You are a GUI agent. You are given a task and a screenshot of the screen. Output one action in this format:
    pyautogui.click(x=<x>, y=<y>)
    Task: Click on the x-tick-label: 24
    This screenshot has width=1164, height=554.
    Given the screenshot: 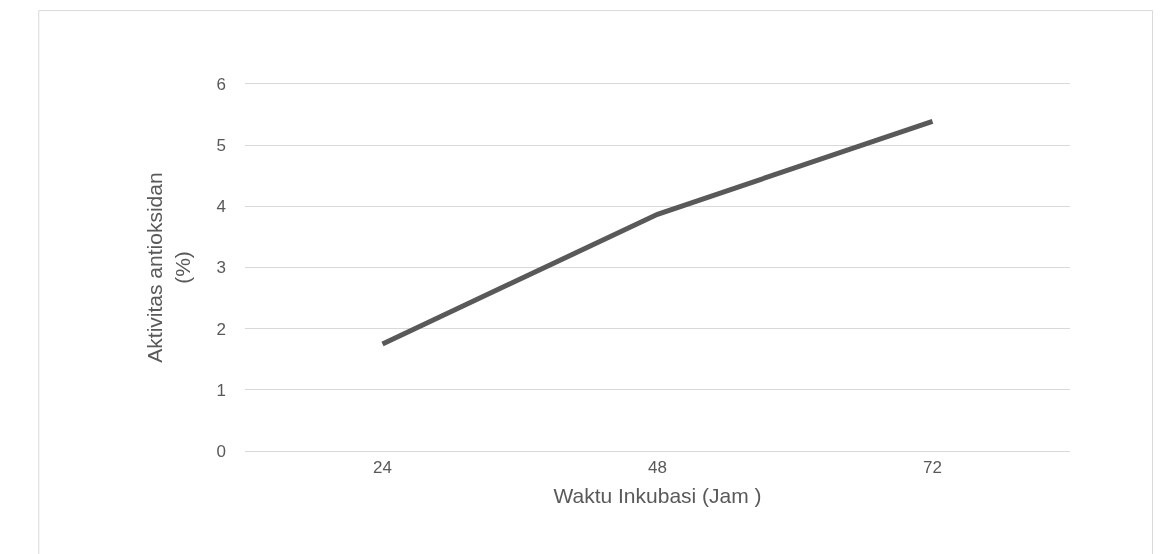 What is the action you would take?
    pyautogui.click(x=382, y=467)
    